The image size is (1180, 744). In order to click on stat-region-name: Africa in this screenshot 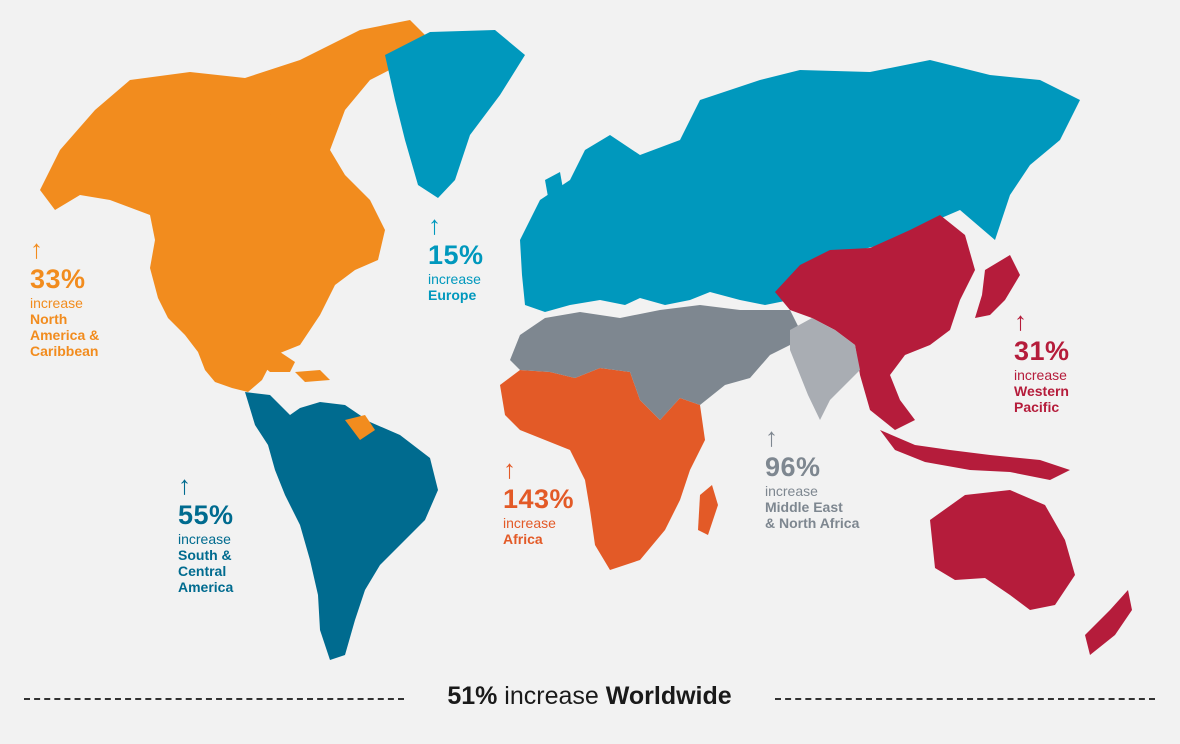, I will do `click(523, 539)`.